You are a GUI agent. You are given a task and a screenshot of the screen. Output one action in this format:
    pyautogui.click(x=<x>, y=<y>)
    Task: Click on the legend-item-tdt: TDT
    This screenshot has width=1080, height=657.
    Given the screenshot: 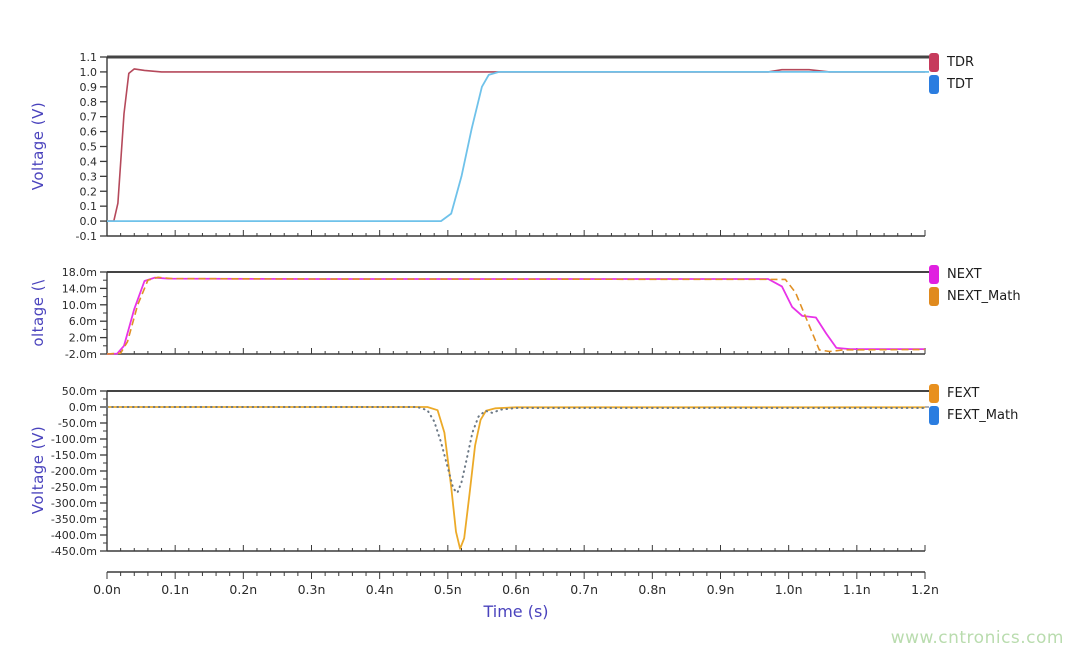 What is the action you would take?
    pyautogui.click(x=951, y=84)
    